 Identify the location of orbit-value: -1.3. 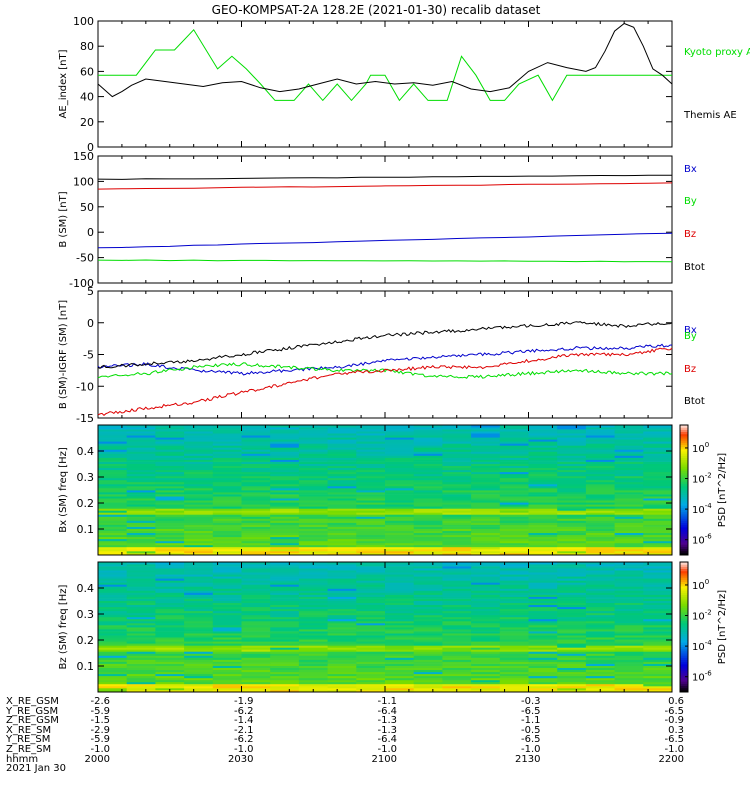
(387, 721).